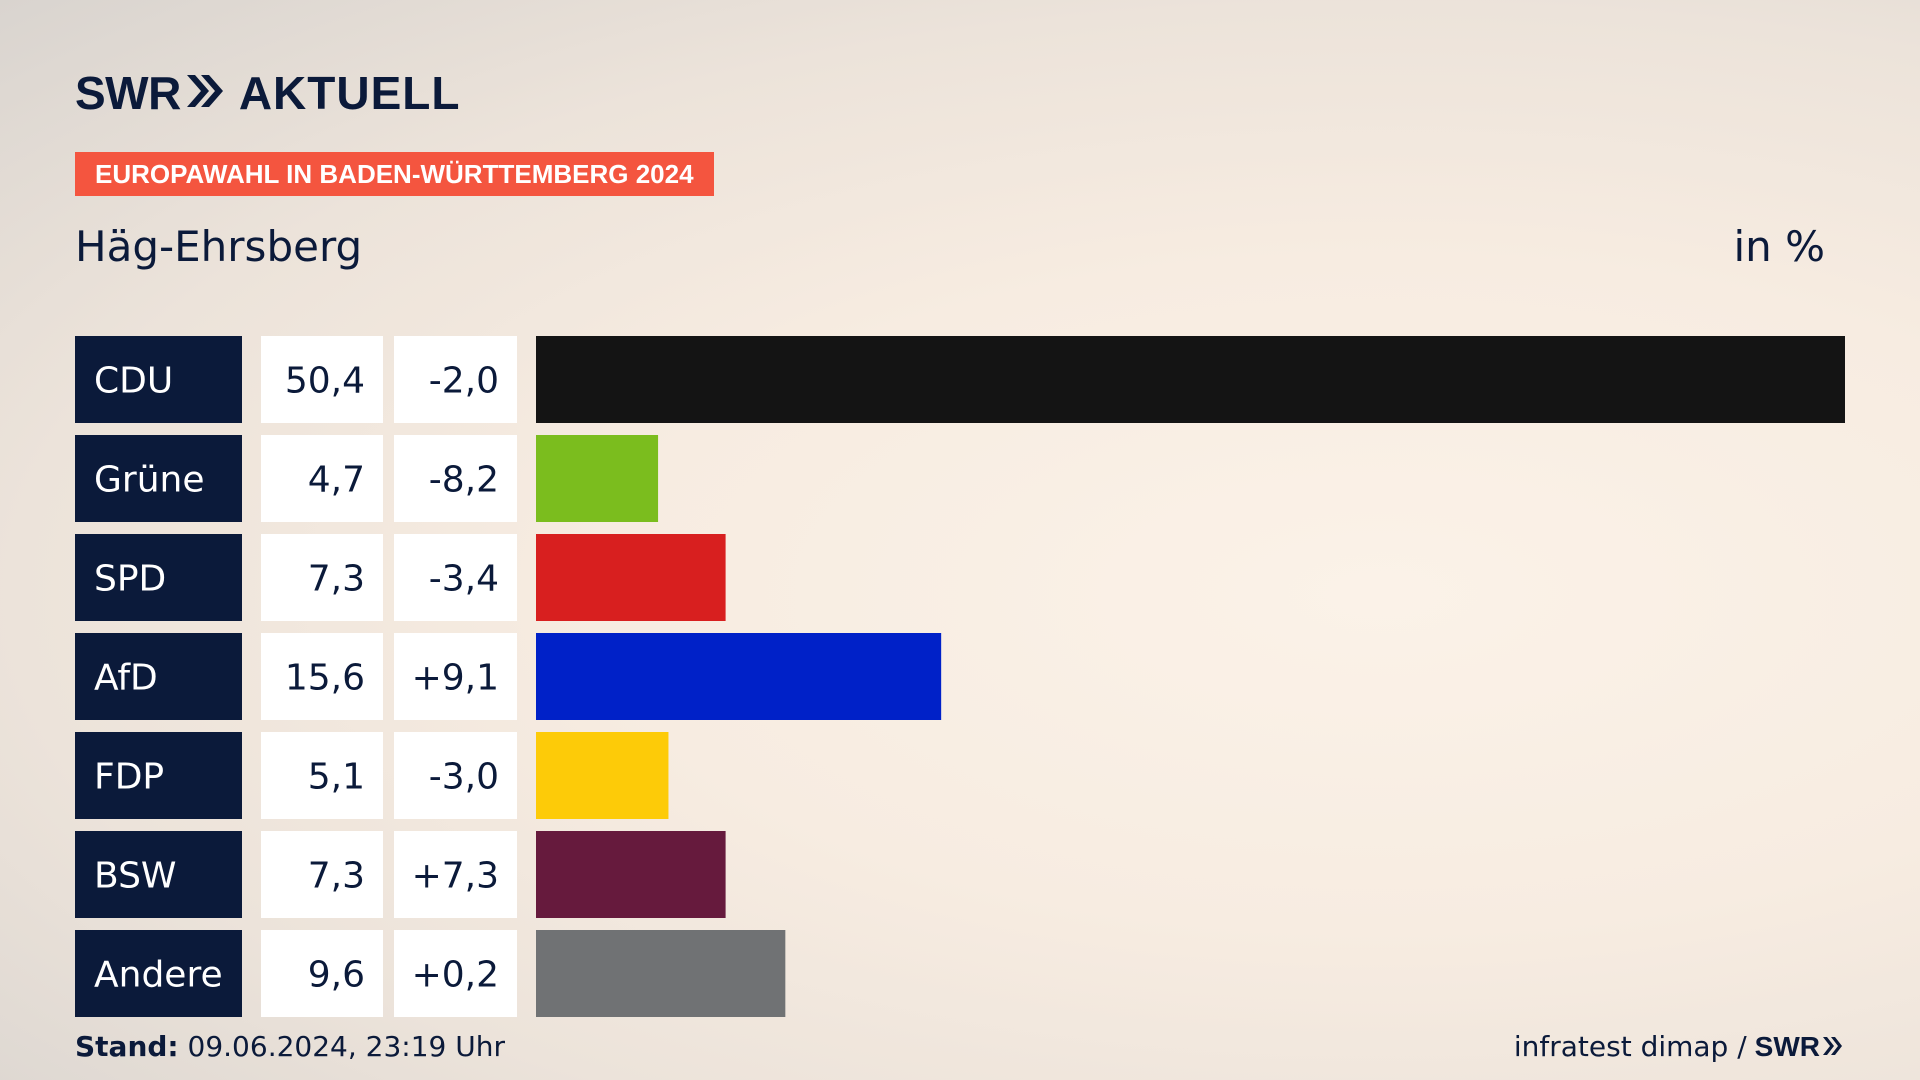 This screenshot has width=1920, height=1080. What do you see at coordinates (346, 1046) in the screenshot?
I see `stand-value: 09.06.2024, 23:19 Uhr` at bounding box center [346, 1046].